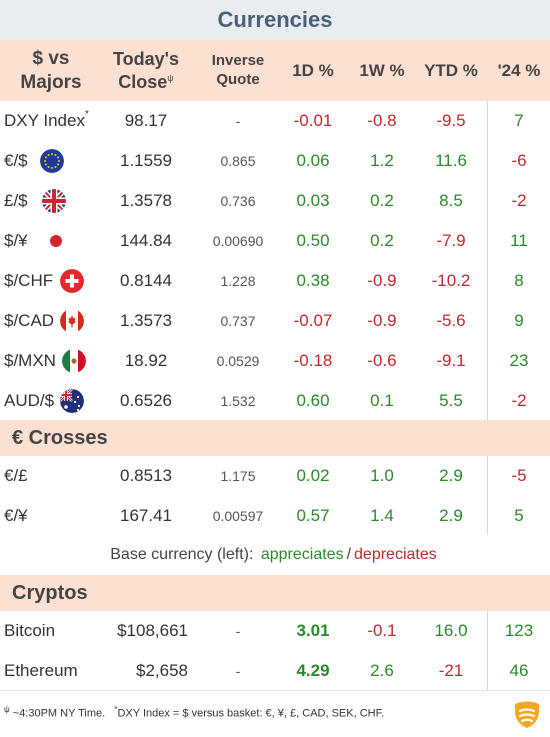 The width and height of the screenshot is (550, 737). What do you see at coordinates (451, 120) in the screenshot?
I see `change-ytd: -9.5` at bounding box center [451, 120].